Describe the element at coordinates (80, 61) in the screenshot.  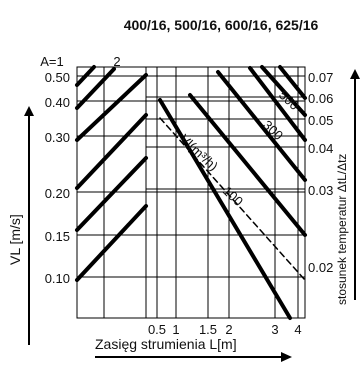
I see `a-labels: A=1 2` at that location.